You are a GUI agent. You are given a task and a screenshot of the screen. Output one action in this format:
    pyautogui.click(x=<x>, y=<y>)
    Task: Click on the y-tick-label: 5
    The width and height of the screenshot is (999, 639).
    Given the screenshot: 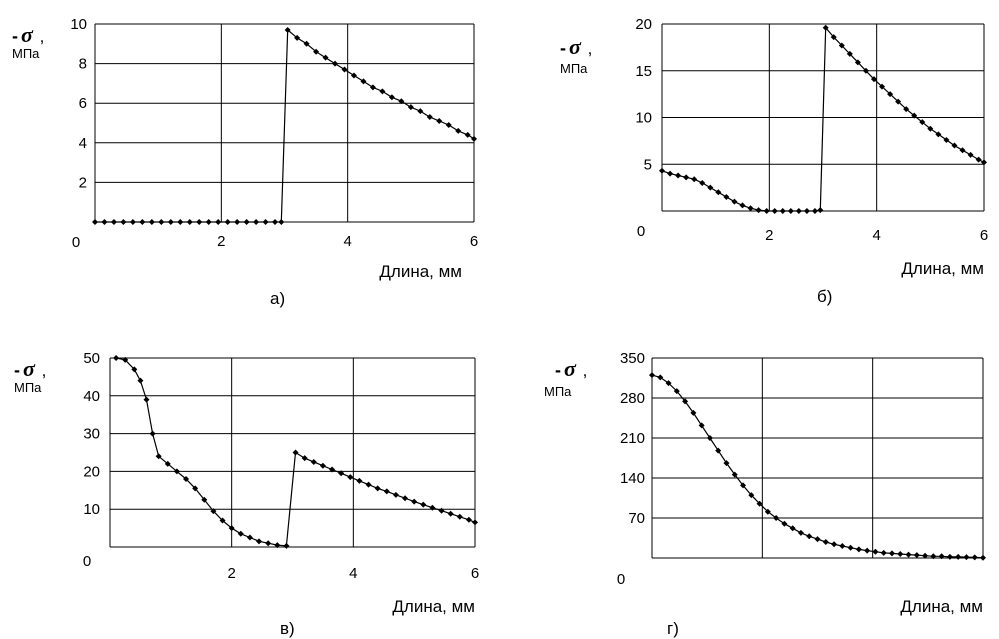 What is the action you would take?
    pyautogui.click(x=648, y=164)
    